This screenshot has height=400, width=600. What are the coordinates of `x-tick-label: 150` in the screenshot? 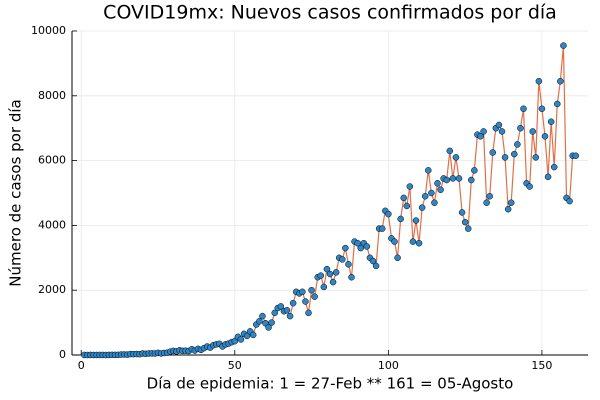 It's located at (541, 365).